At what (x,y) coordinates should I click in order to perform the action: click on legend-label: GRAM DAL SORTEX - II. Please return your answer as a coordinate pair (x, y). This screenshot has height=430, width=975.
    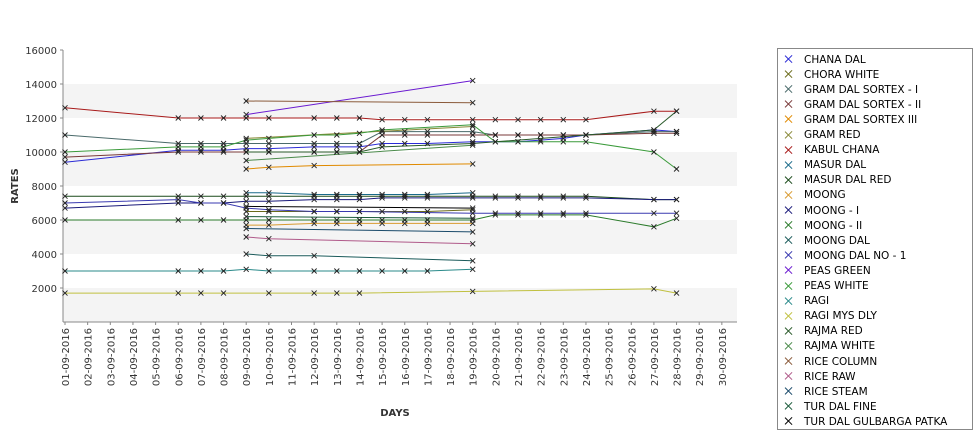
    Looking at the image, I should click on (863, 104).